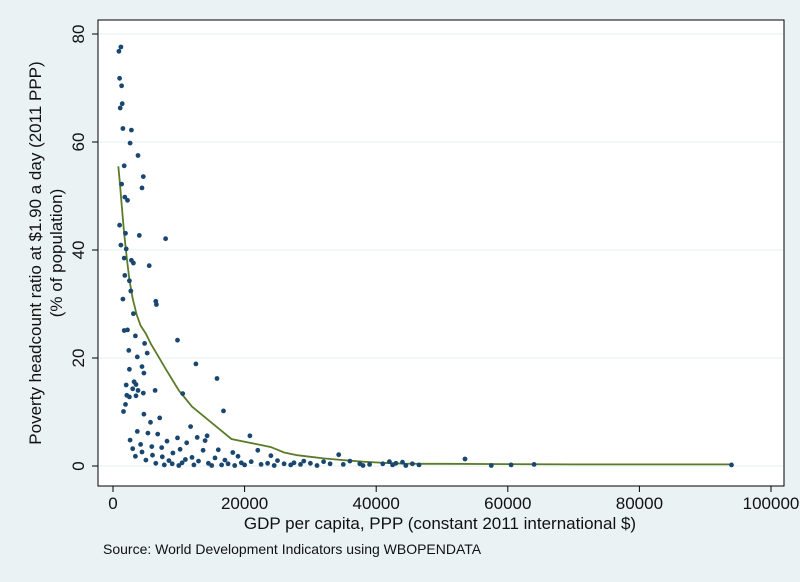  What do you see at coordinates (78, 465) in the screenshot?
I see `y-tick-label: 0` at bounding box center [78, 465].